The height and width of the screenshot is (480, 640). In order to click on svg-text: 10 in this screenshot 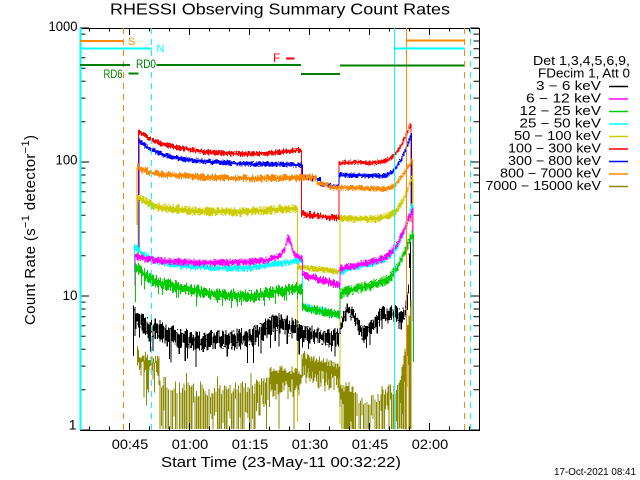, I will do `click(70, 295)`.